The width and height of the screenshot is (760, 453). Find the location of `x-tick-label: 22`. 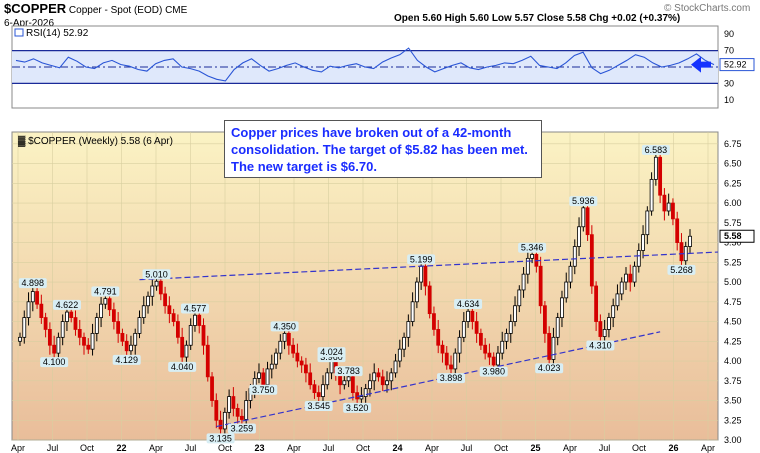

x-tick-label: 22 is located at coordinates (121, 448).